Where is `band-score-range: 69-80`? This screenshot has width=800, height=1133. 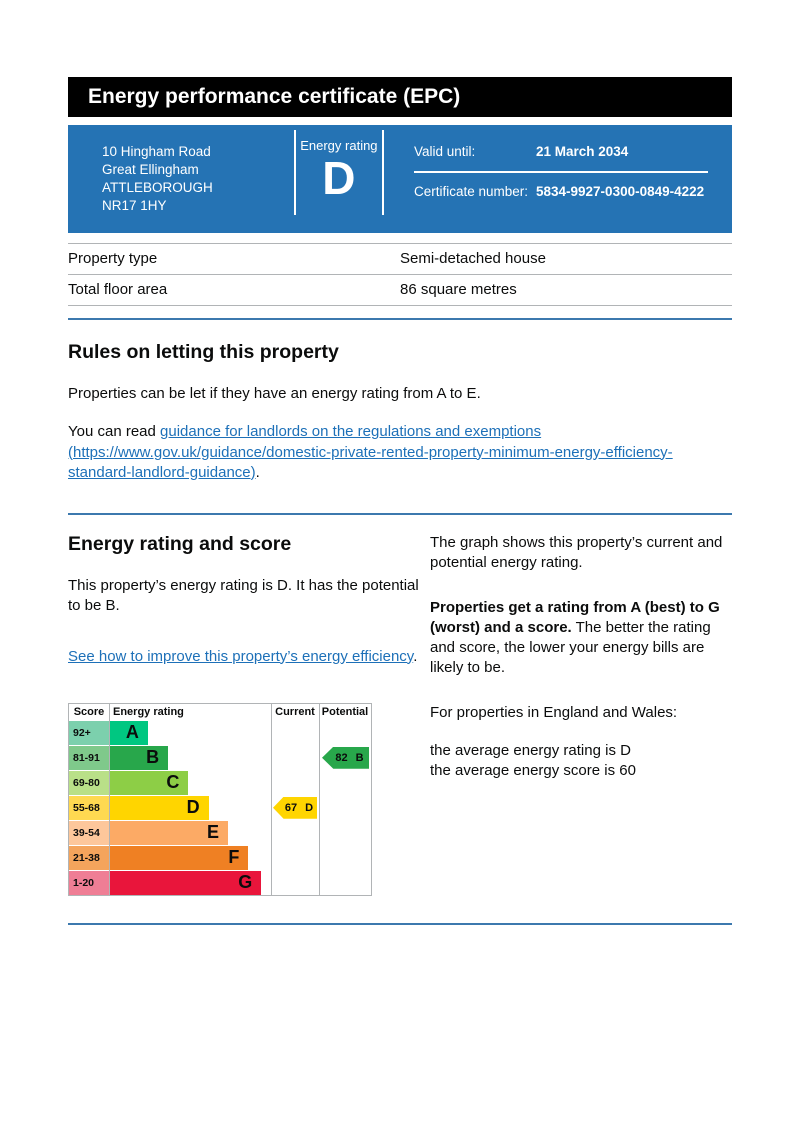 band-score-range: 69-80 is located at coordinates (89, 782).